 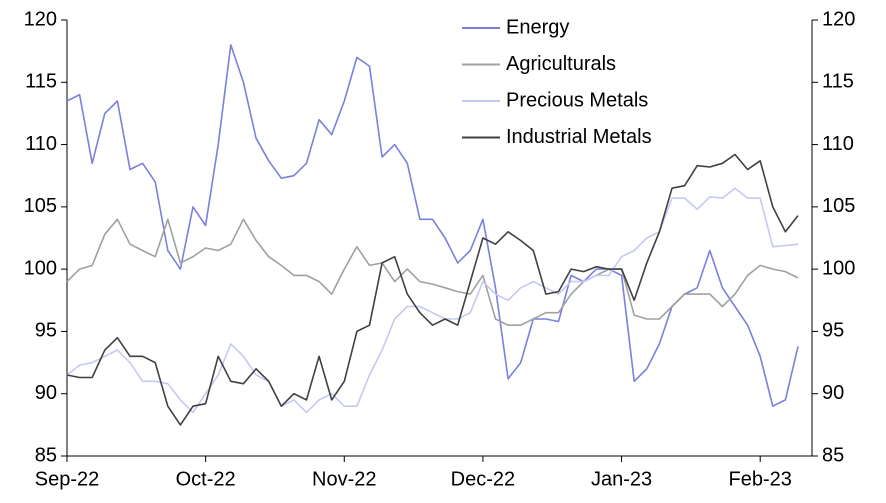 What do you see at coordinates (833, 331) in the screenshot?
I see `y2-tick-label: 95` at bounding box center [833, 331].